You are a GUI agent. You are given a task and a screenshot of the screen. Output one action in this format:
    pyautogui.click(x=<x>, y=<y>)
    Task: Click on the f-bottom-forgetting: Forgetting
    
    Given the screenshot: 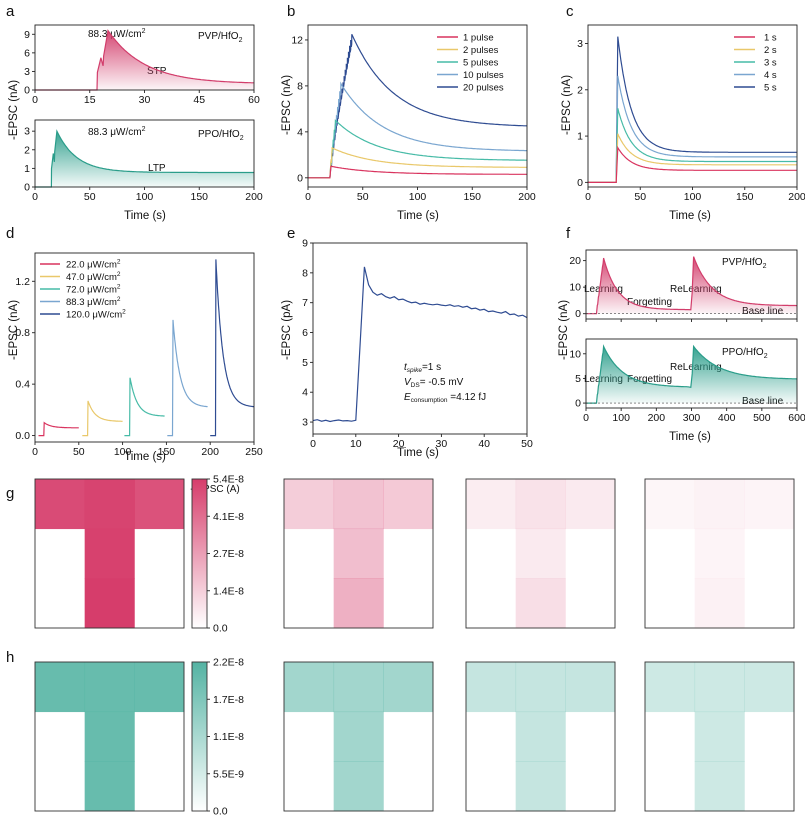 What is the action you would take?
    pyautogui.click(x=649, y=379)
    